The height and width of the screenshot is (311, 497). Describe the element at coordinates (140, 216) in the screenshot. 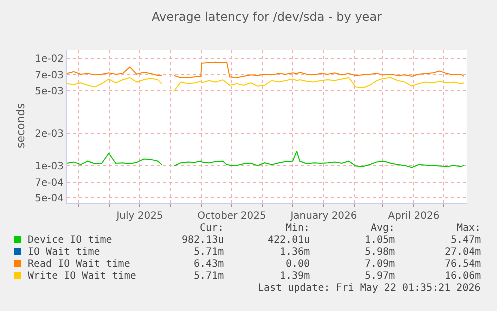

I see `x-tick-label: July 2025` at that location.